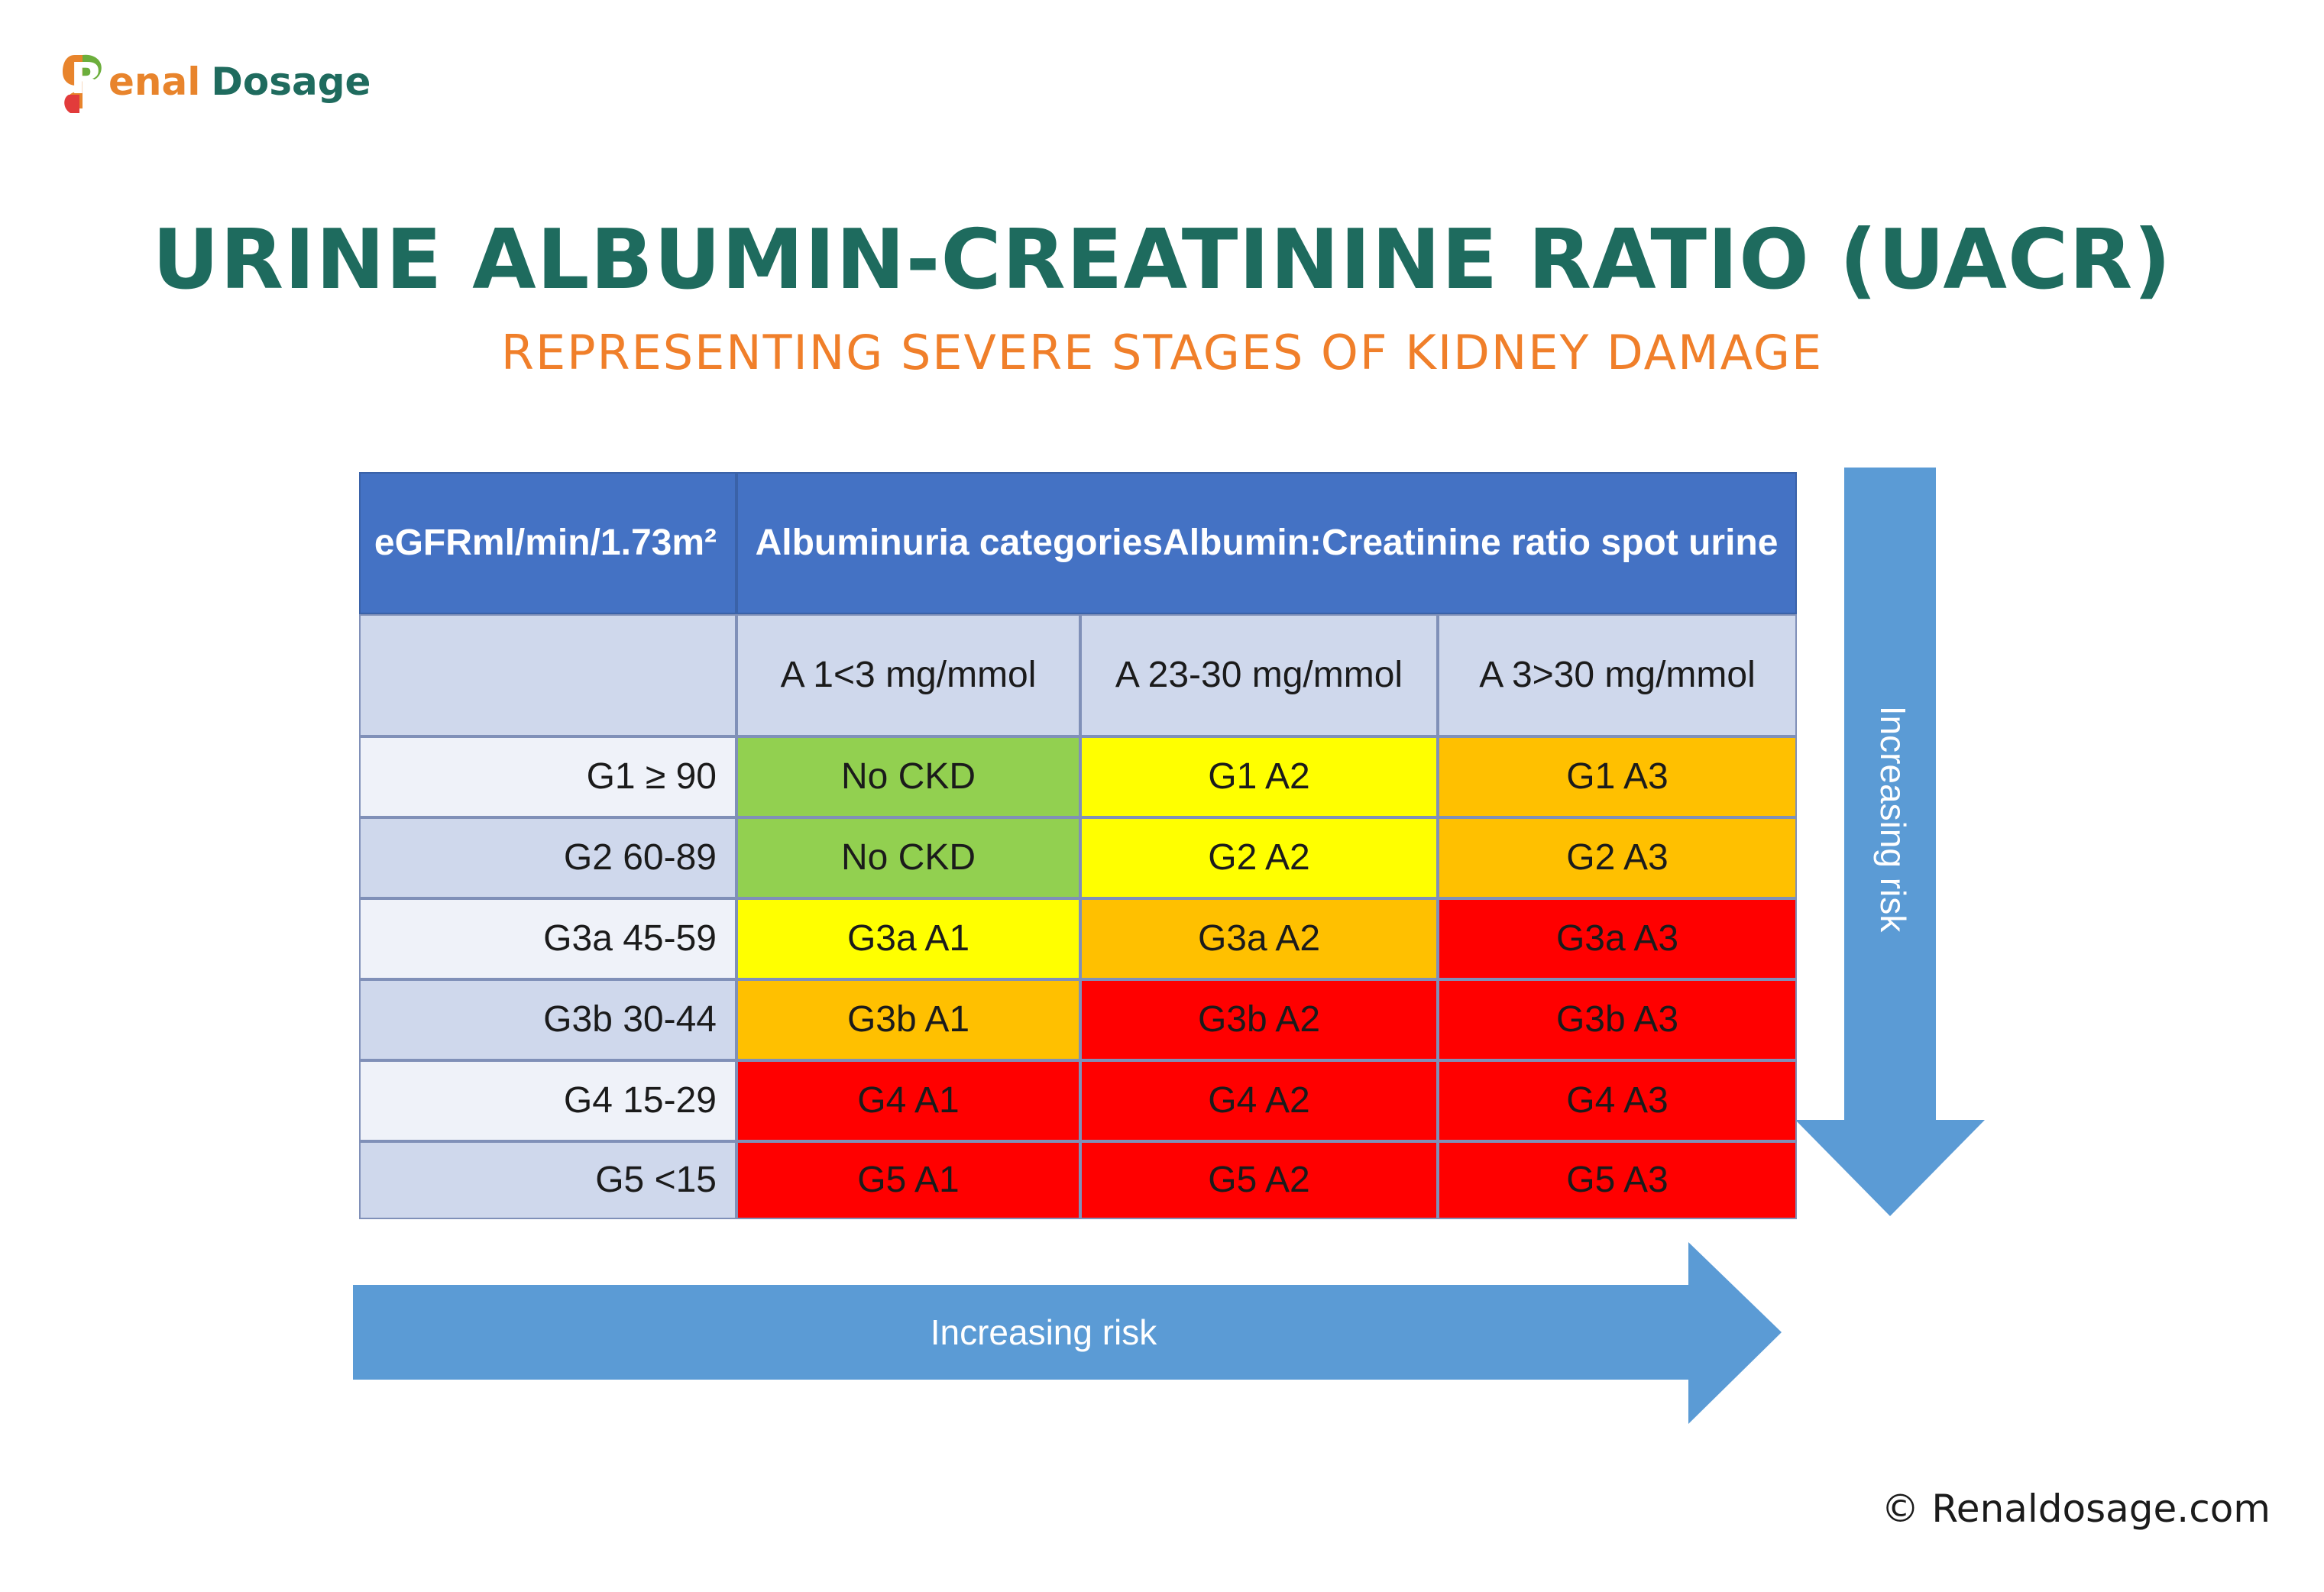 Image resolution: width=2324 pixels, height=1592 pixels. Describe the element at coordinates (908, 1180) in the screenshot. I see `risk-cell: G5 A1` at that location.